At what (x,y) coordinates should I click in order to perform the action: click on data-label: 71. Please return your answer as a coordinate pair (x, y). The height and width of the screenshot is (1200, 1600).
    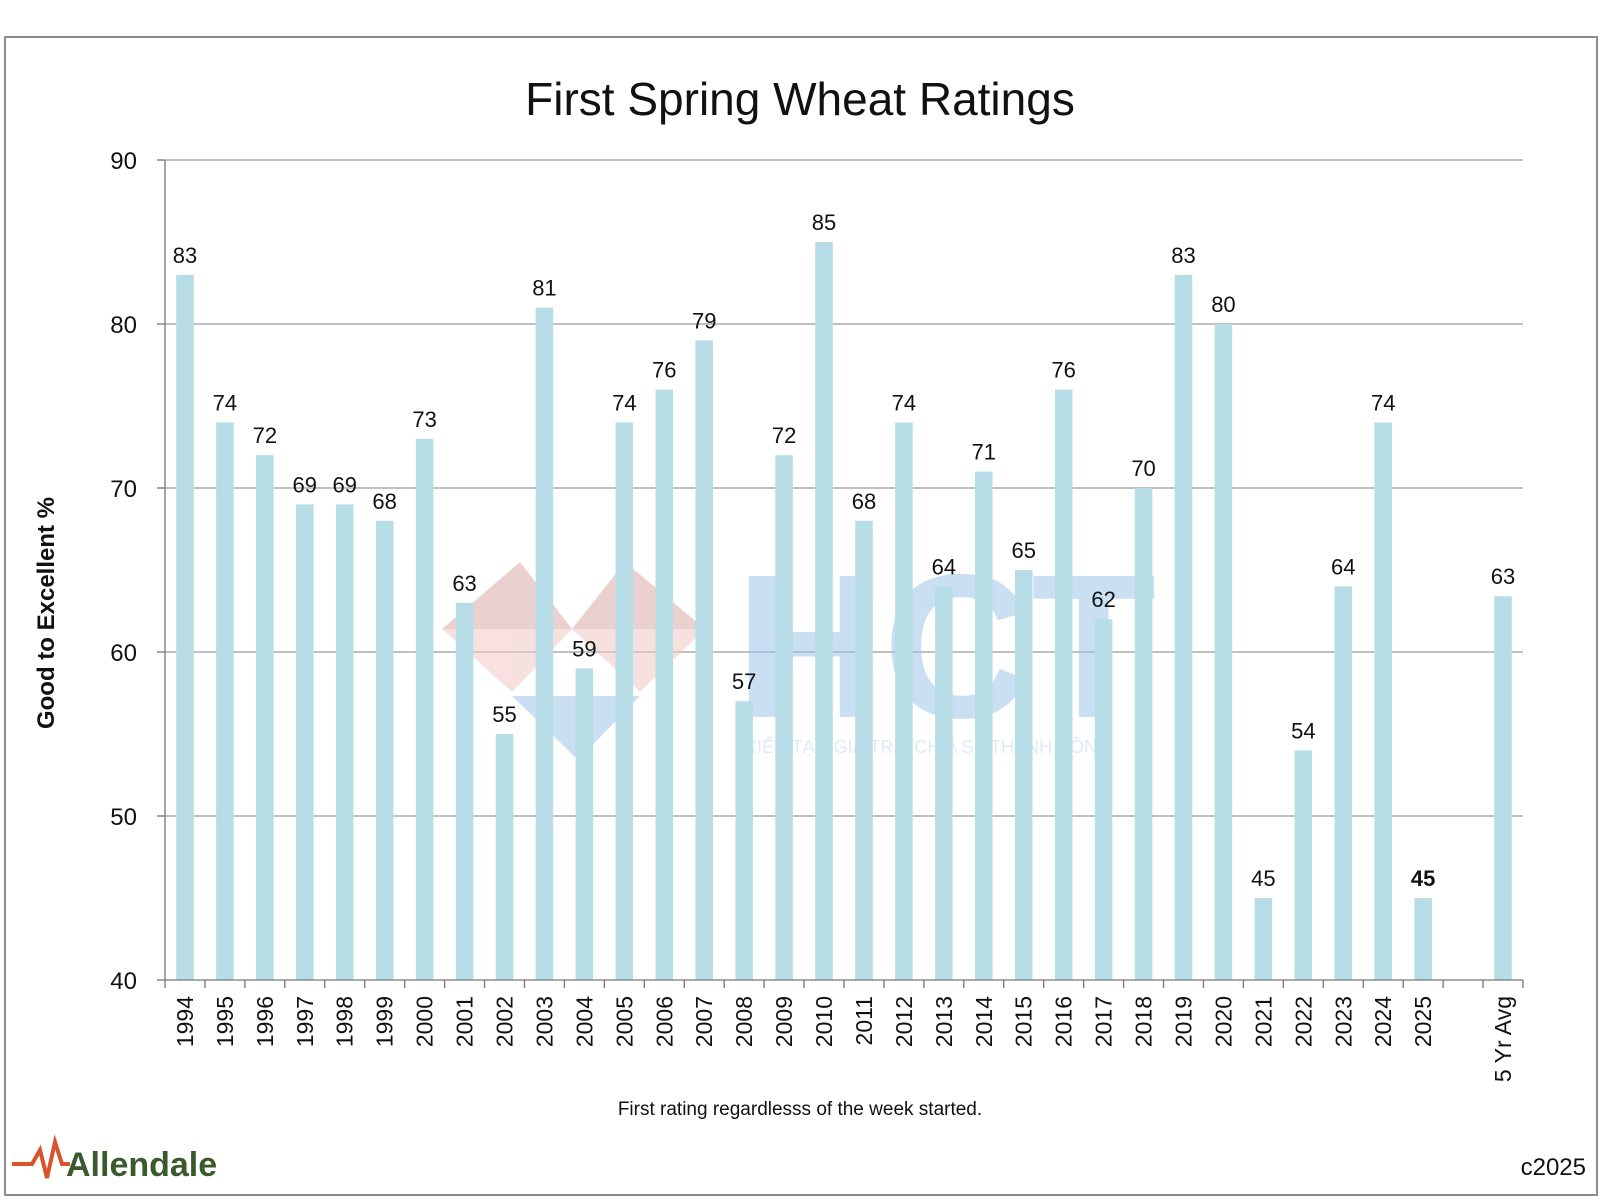
    Looking at the image, I should click on (984, 452).